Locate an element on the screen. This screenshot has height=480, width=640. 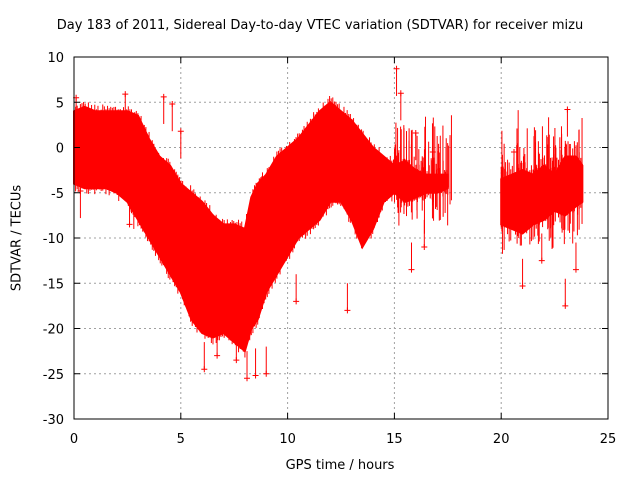
y-tick-label: -25 is located at coordinates (53, 375).